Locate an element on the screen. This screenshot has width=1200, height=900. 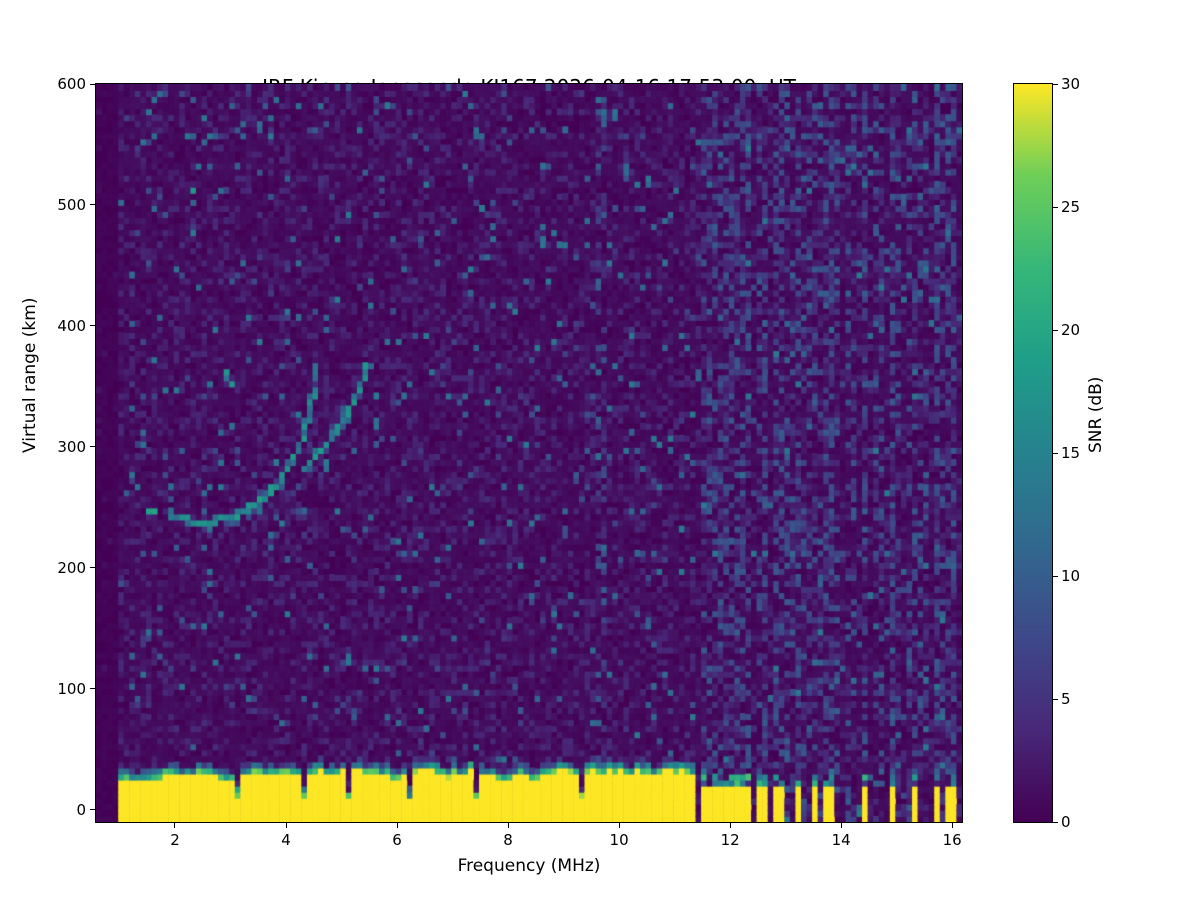
colorbar-tick-label: 15 is located at coordinates (1071, 453).